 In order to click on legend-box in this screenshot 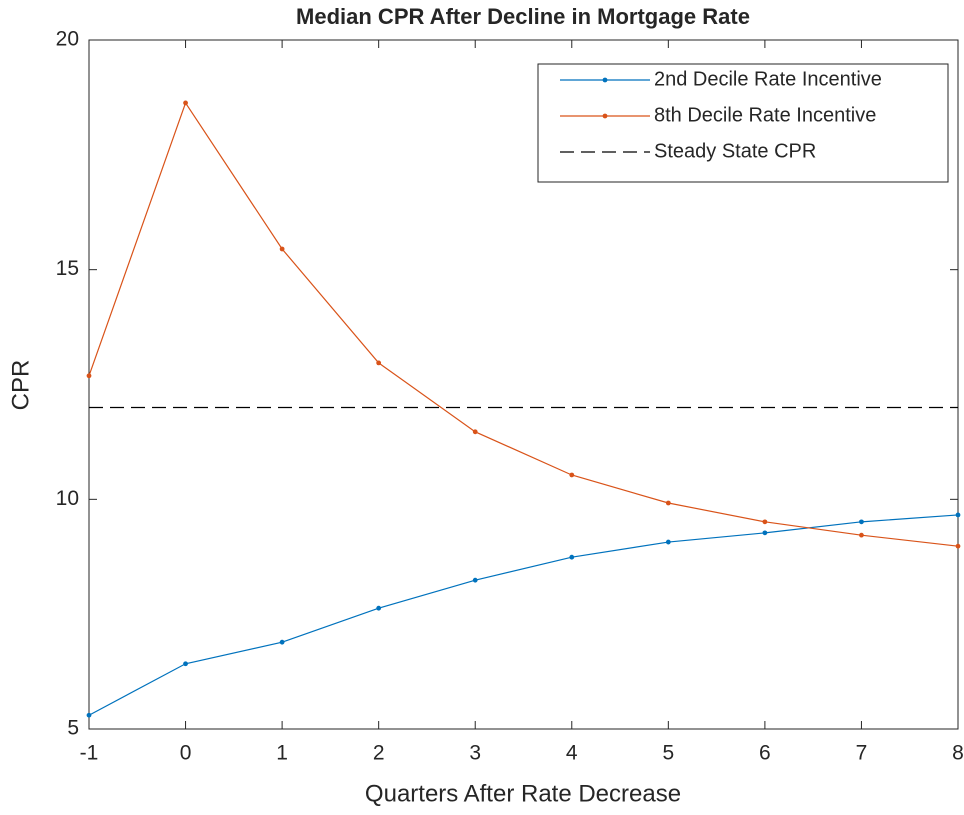, I will do `click(743, 123)`.